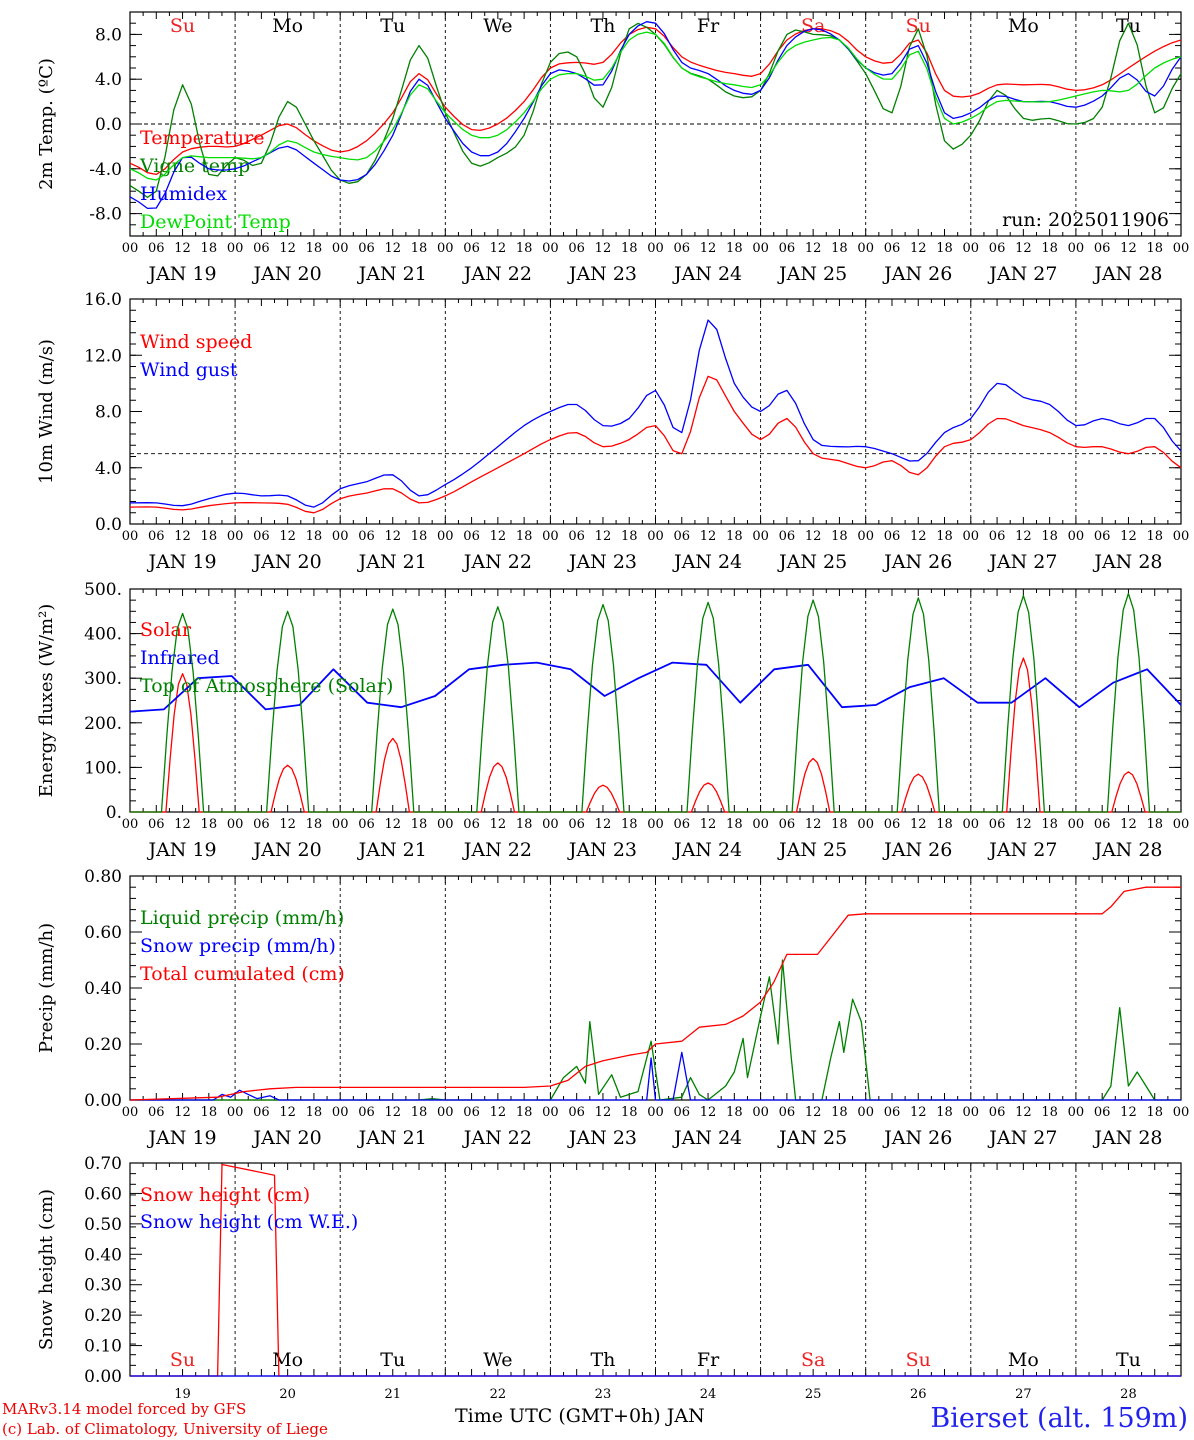 The image size is (1194, 1440). Describe the element at coordinates (708, 26) in the screenshot. I see `weekday-label: Fr` at that location.